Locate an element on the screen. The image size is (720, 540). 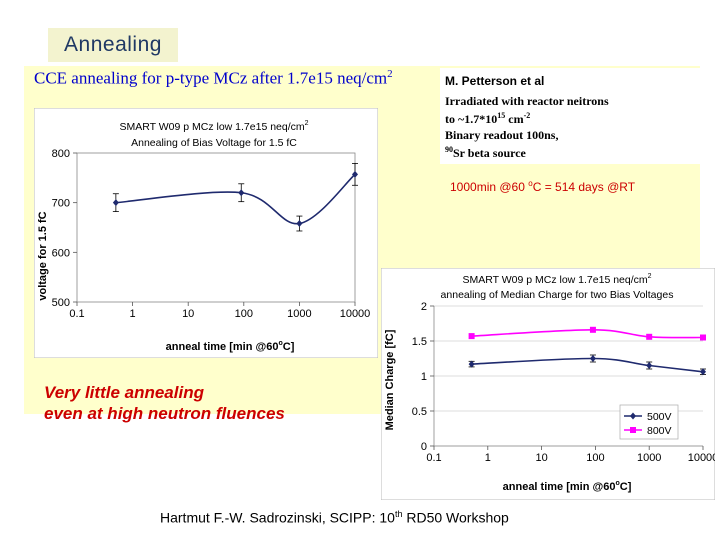
chart1-title-line2: Annealing of Bias Voltage for 1.5 fC is located at coordinates (214, 143).